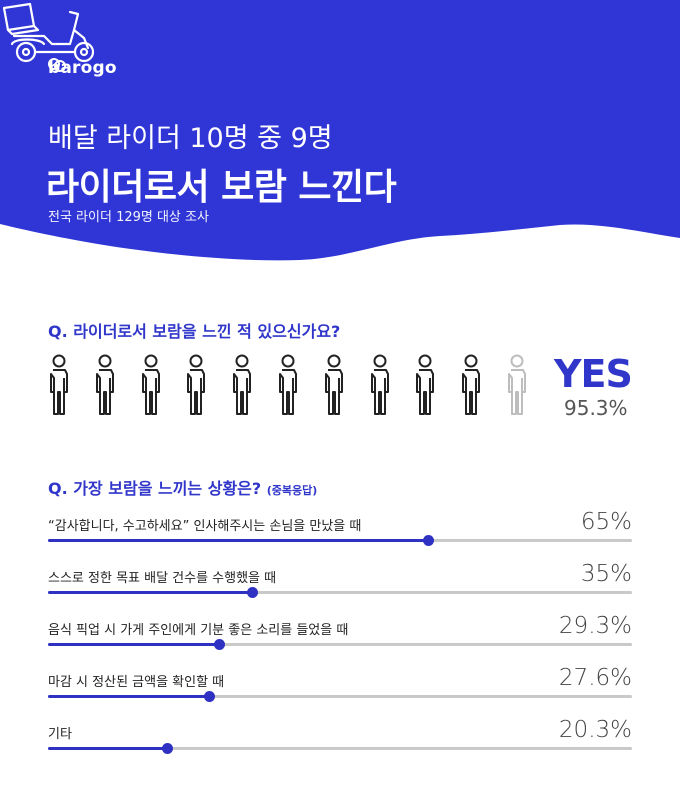 Image resolution: width=680 pixels, height=793 pixels. What do you see at coordinates (190, 138) in the screenshot?
I see `headline-line1: 배달 라이더 10명 중 9명` at bounding box center [190, 138].